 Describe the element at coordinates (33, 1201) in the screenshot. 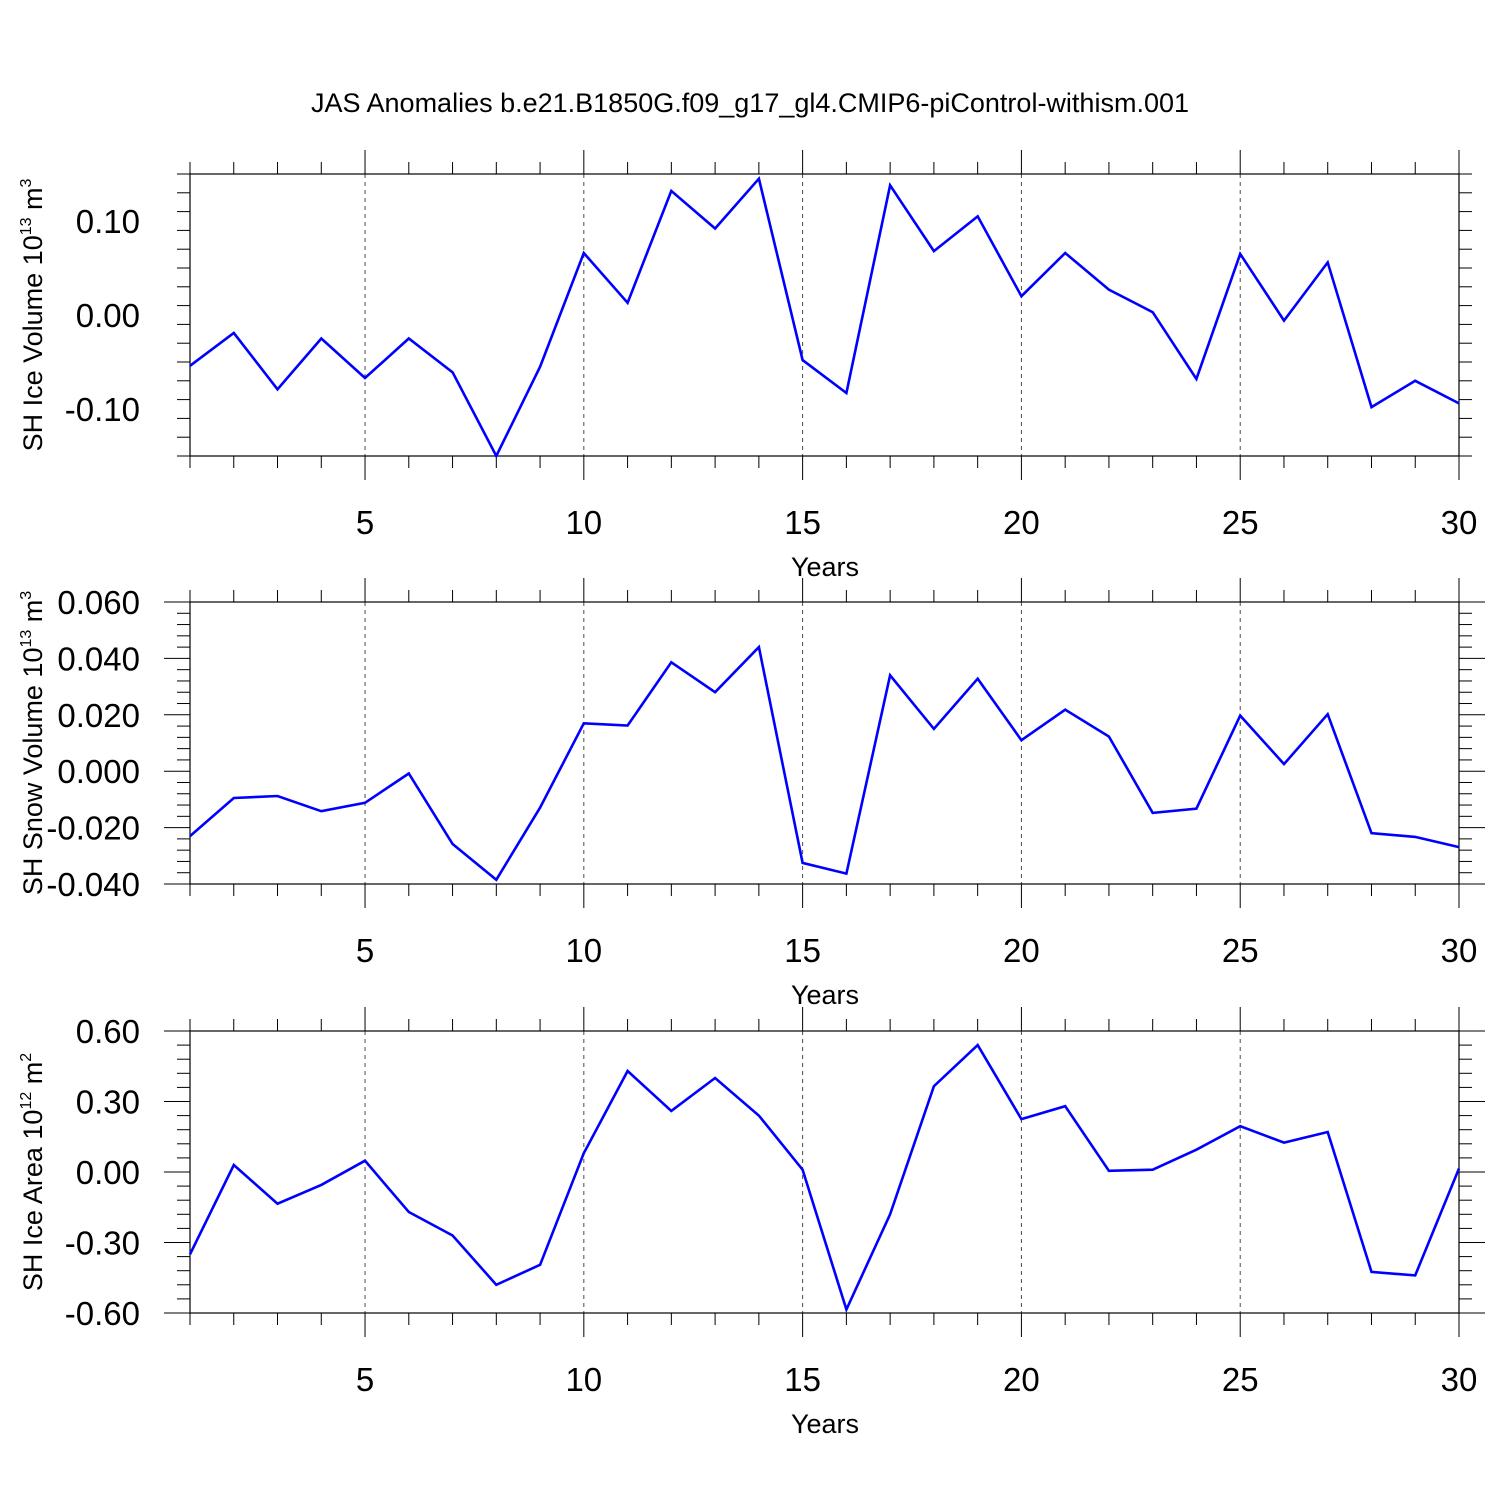

I see `y-axis-title-main: SH Ice Area 10` at that location.